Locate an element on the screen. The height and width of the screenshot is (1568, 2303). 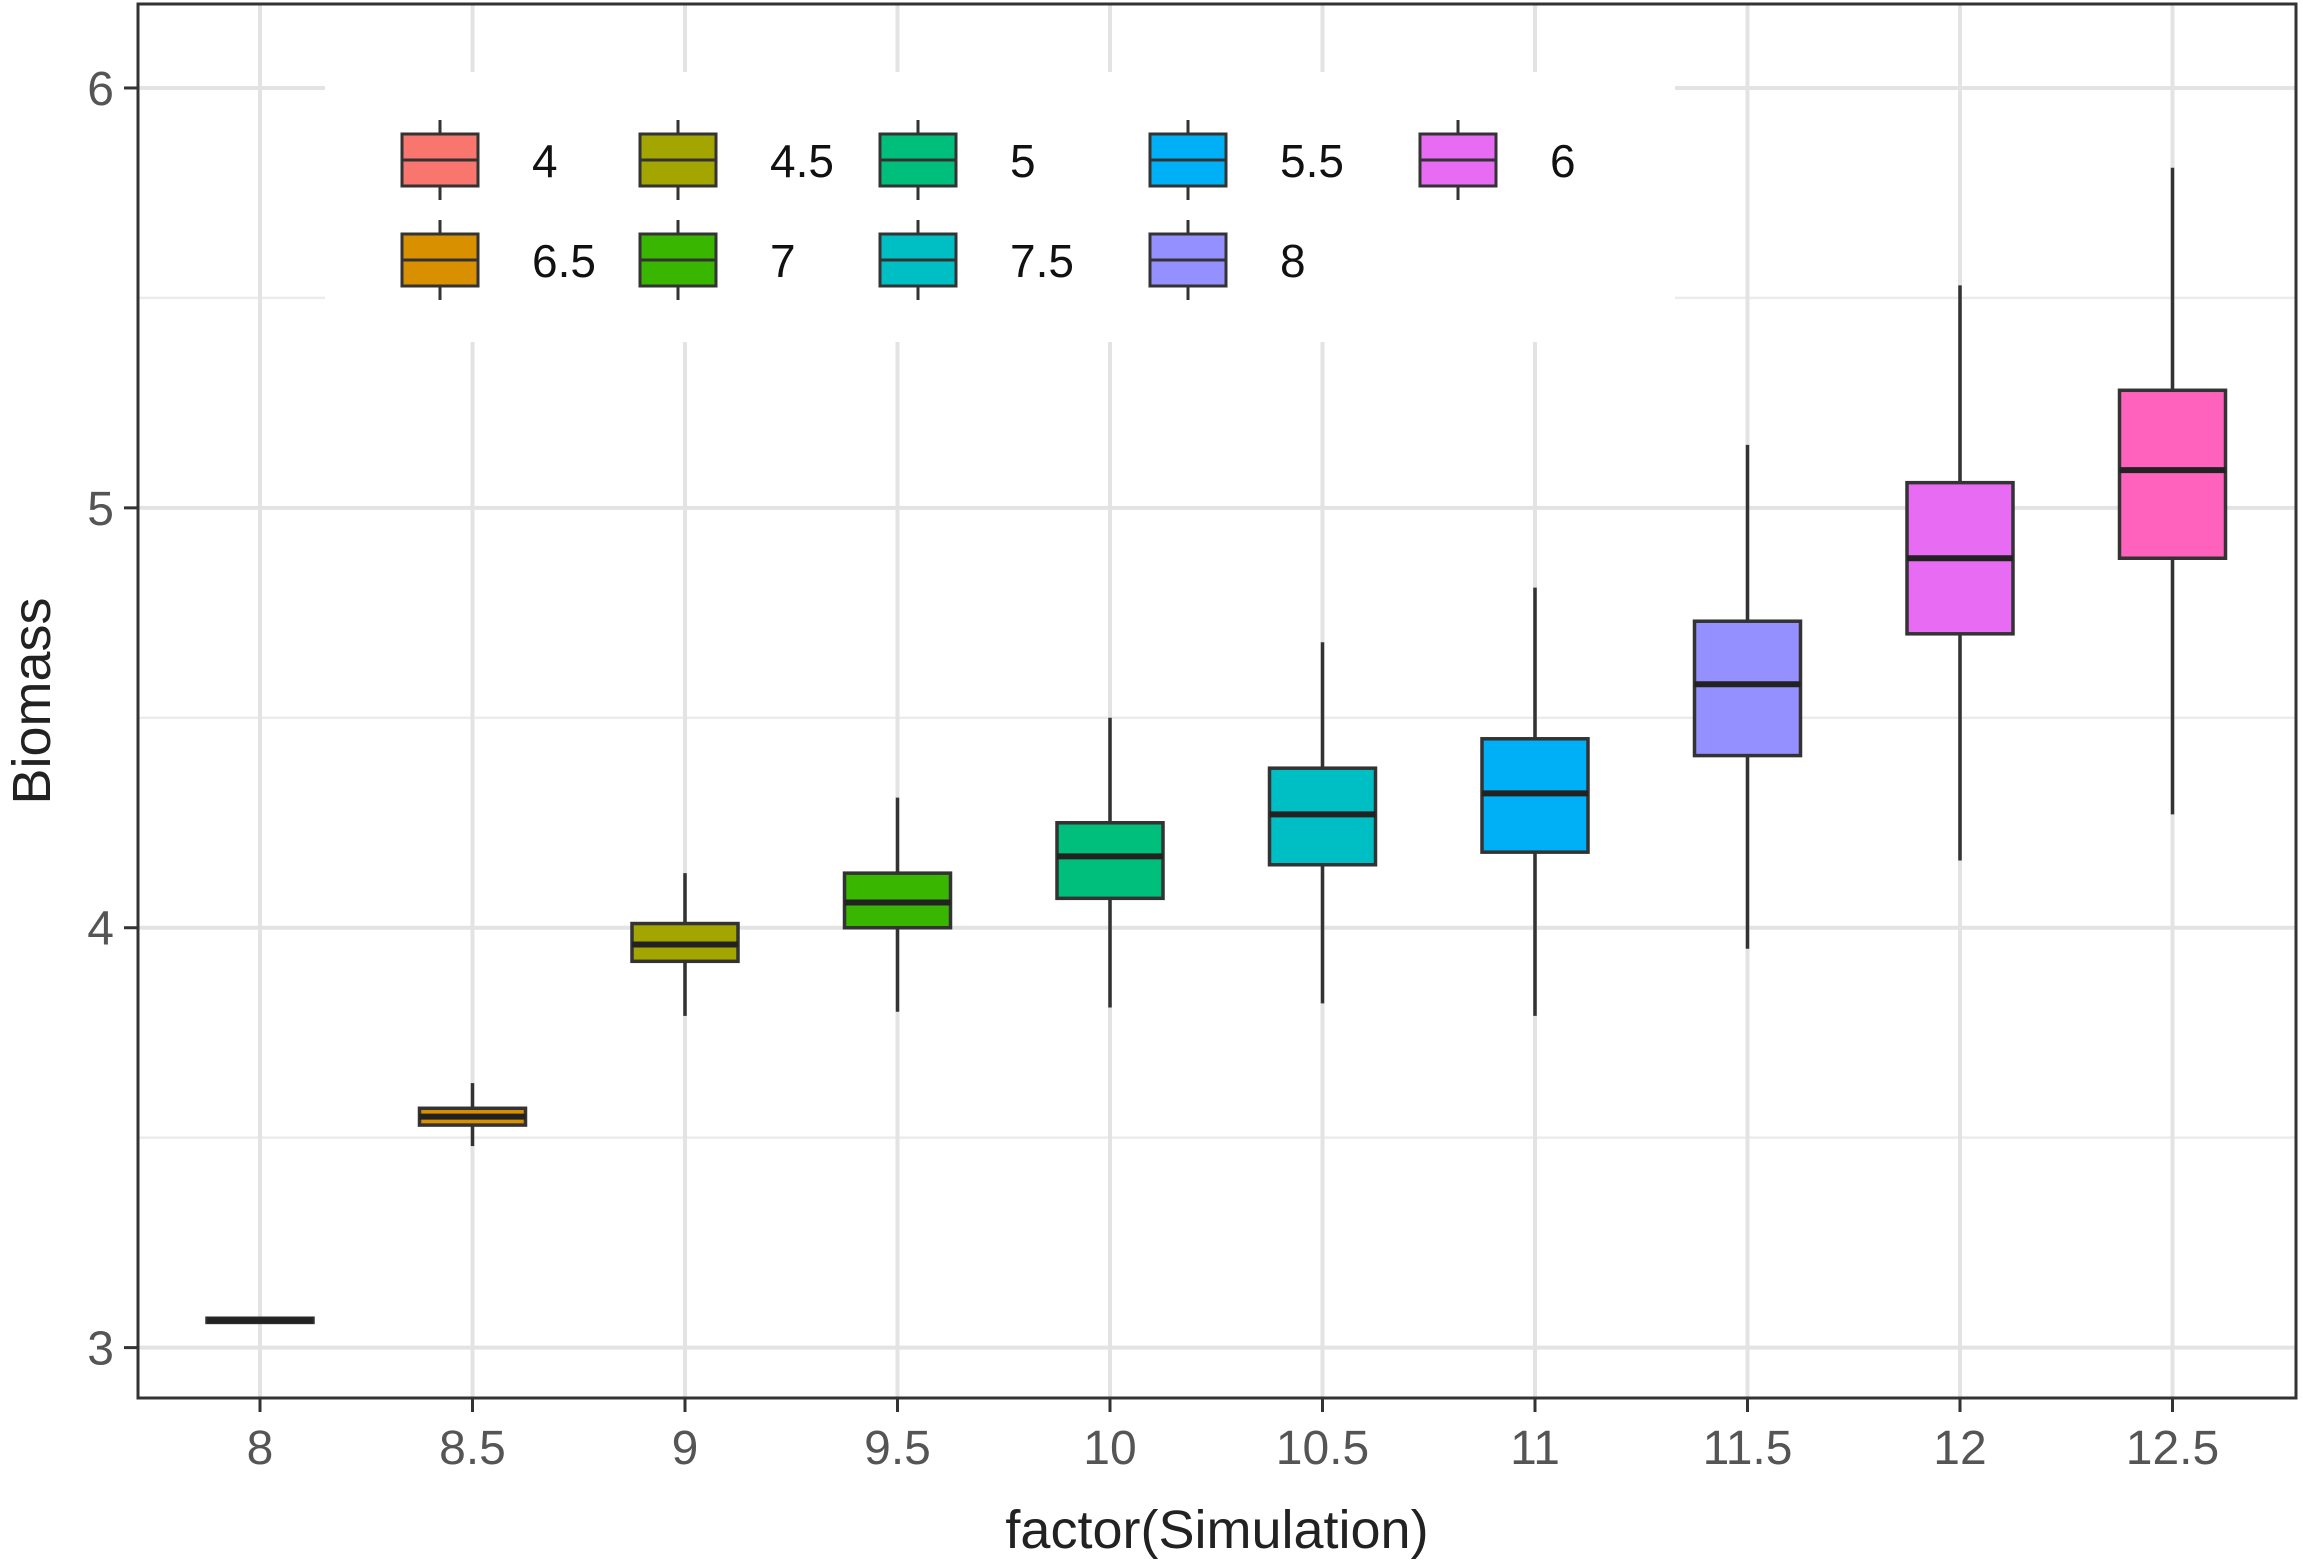
legend-label: 4 is located at coordinates (545, 161).